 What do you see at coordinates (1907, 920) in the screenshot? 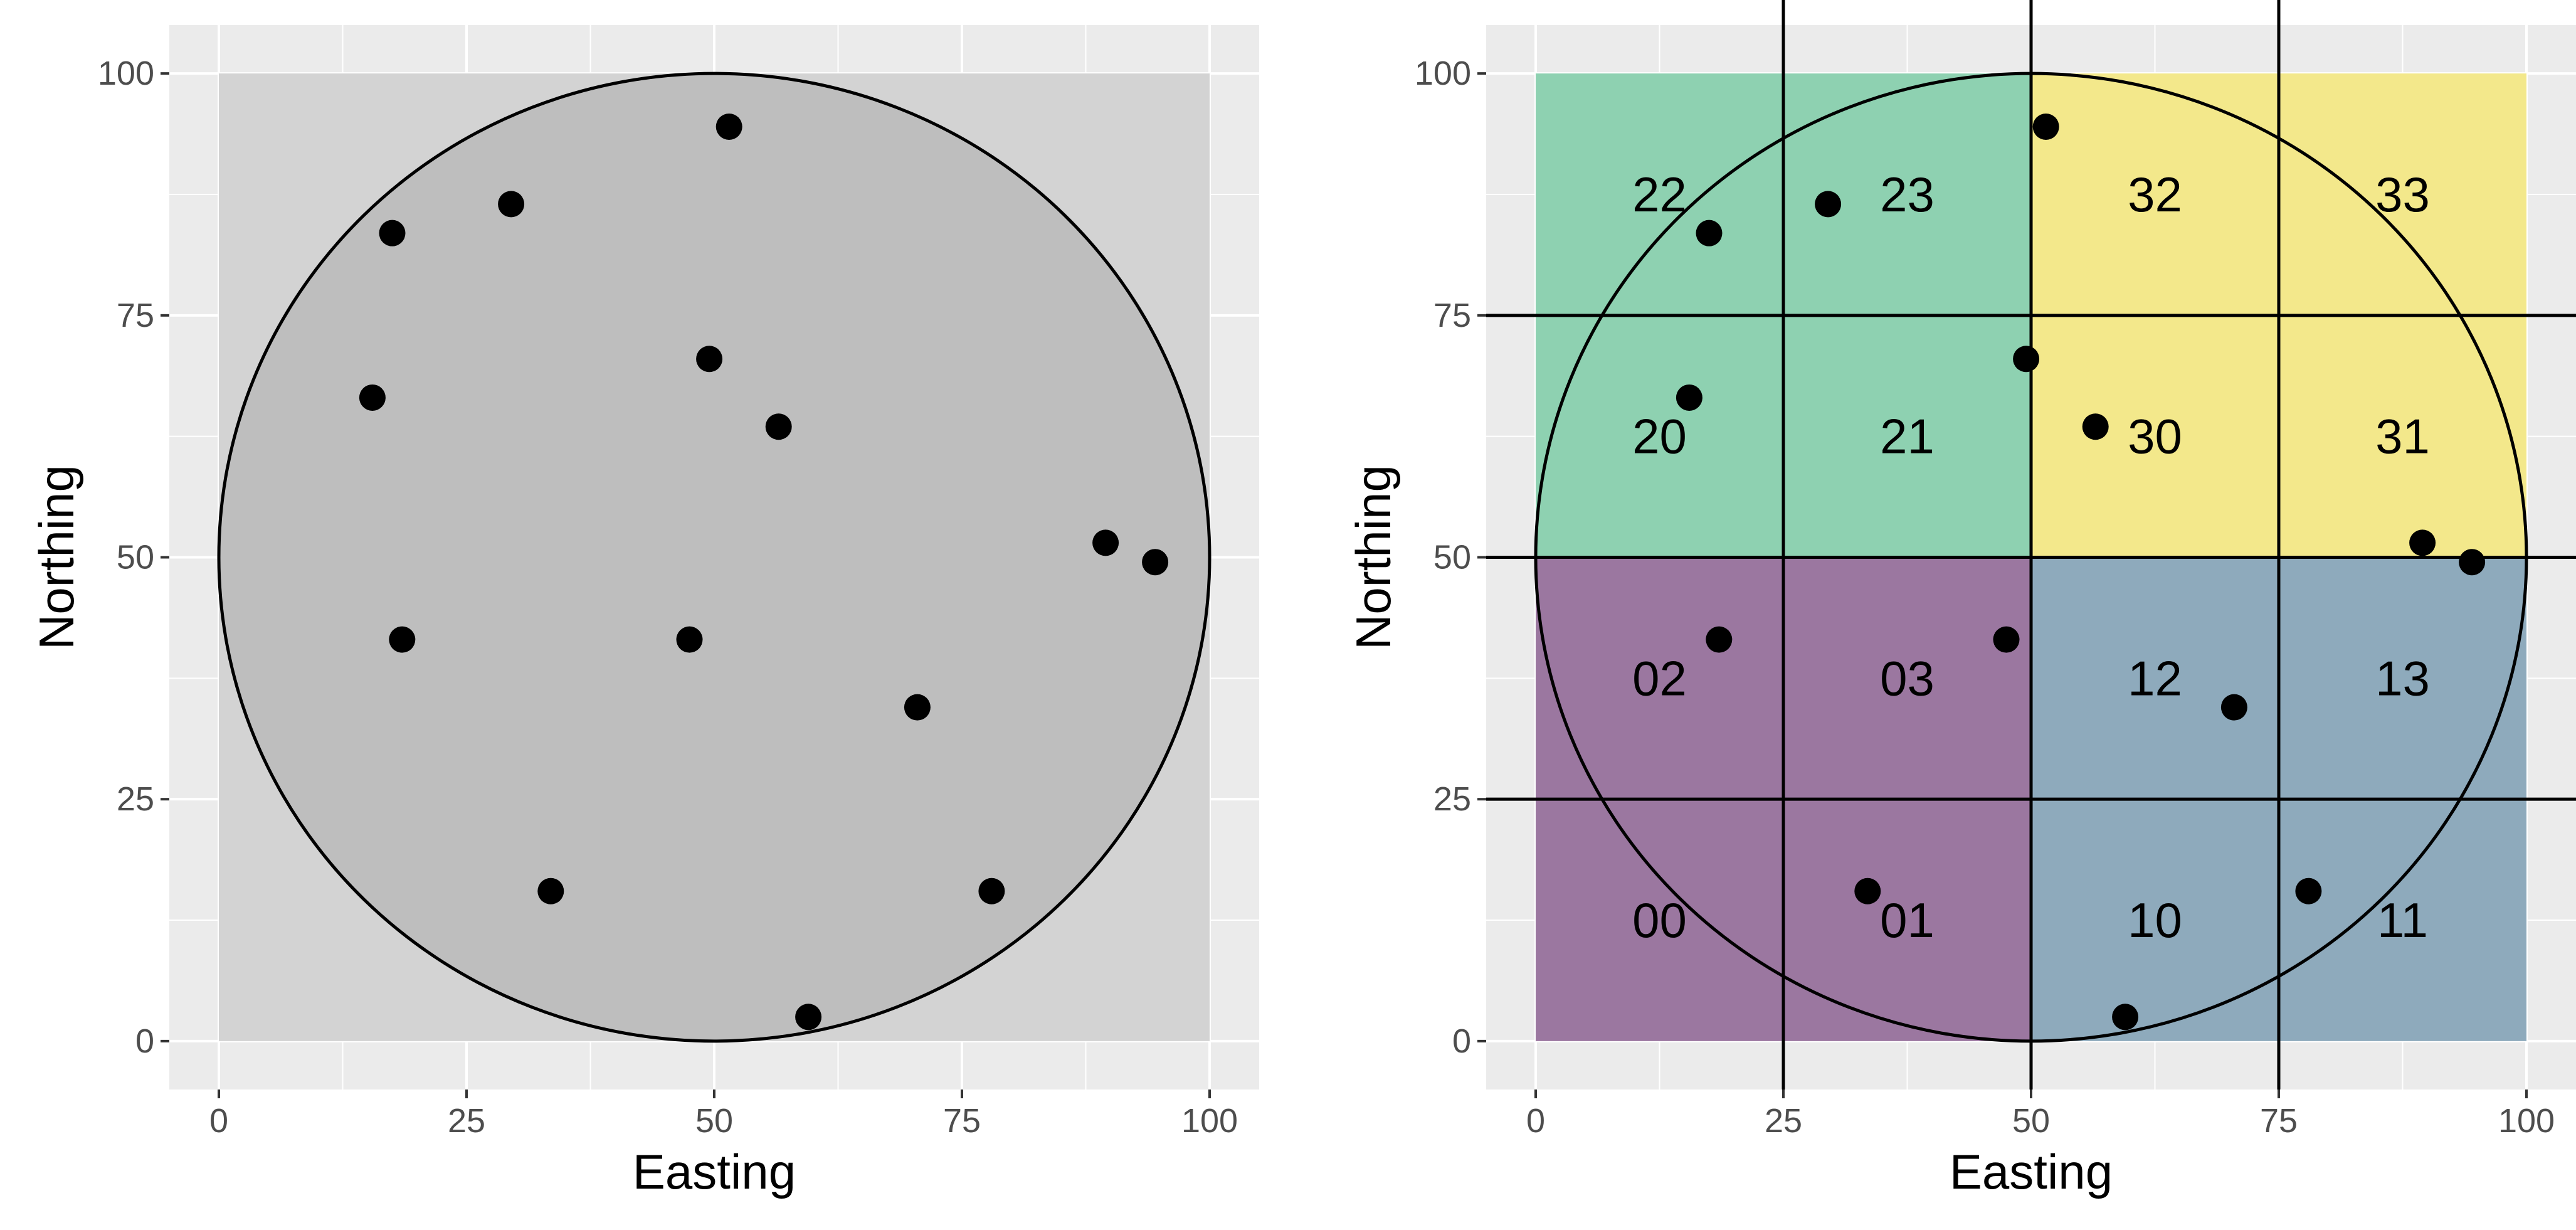
I see `cell-label: 01` at bounding box center [1907, 920].